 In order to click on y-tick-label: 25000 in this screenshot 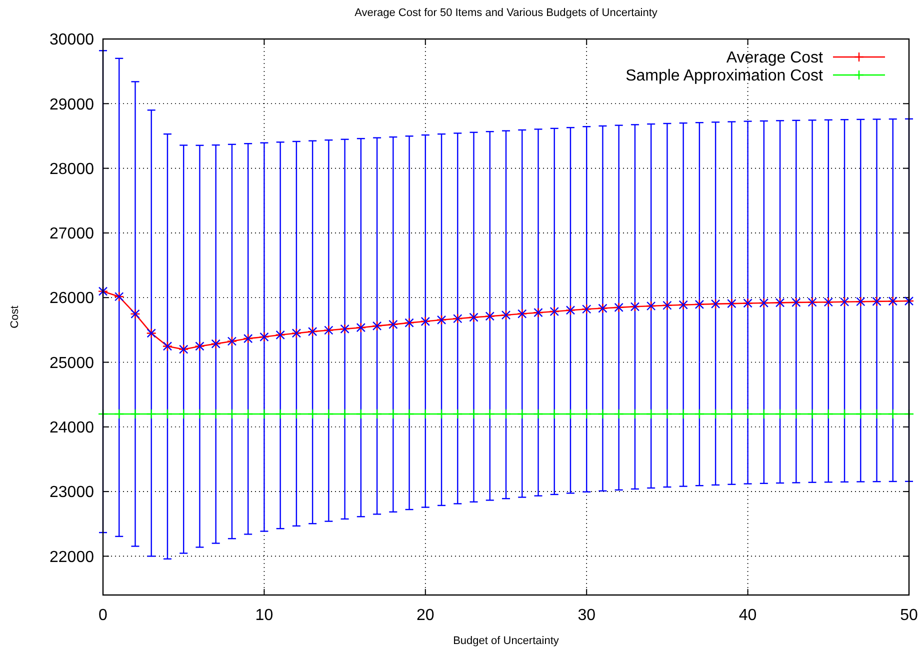, I will do `click(72, 363)`.